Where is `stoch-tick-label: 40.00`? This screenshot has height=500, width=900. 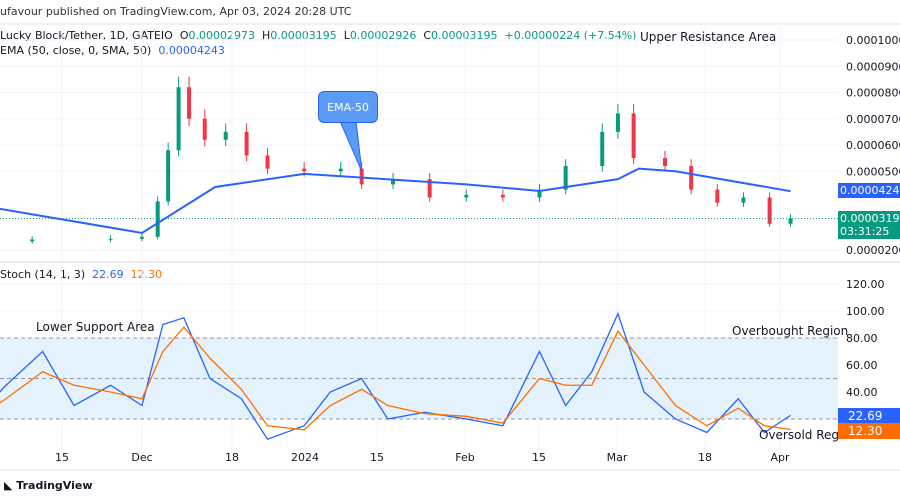
stoch-tick-label: 40.00 is located at coordinates (862, 392).